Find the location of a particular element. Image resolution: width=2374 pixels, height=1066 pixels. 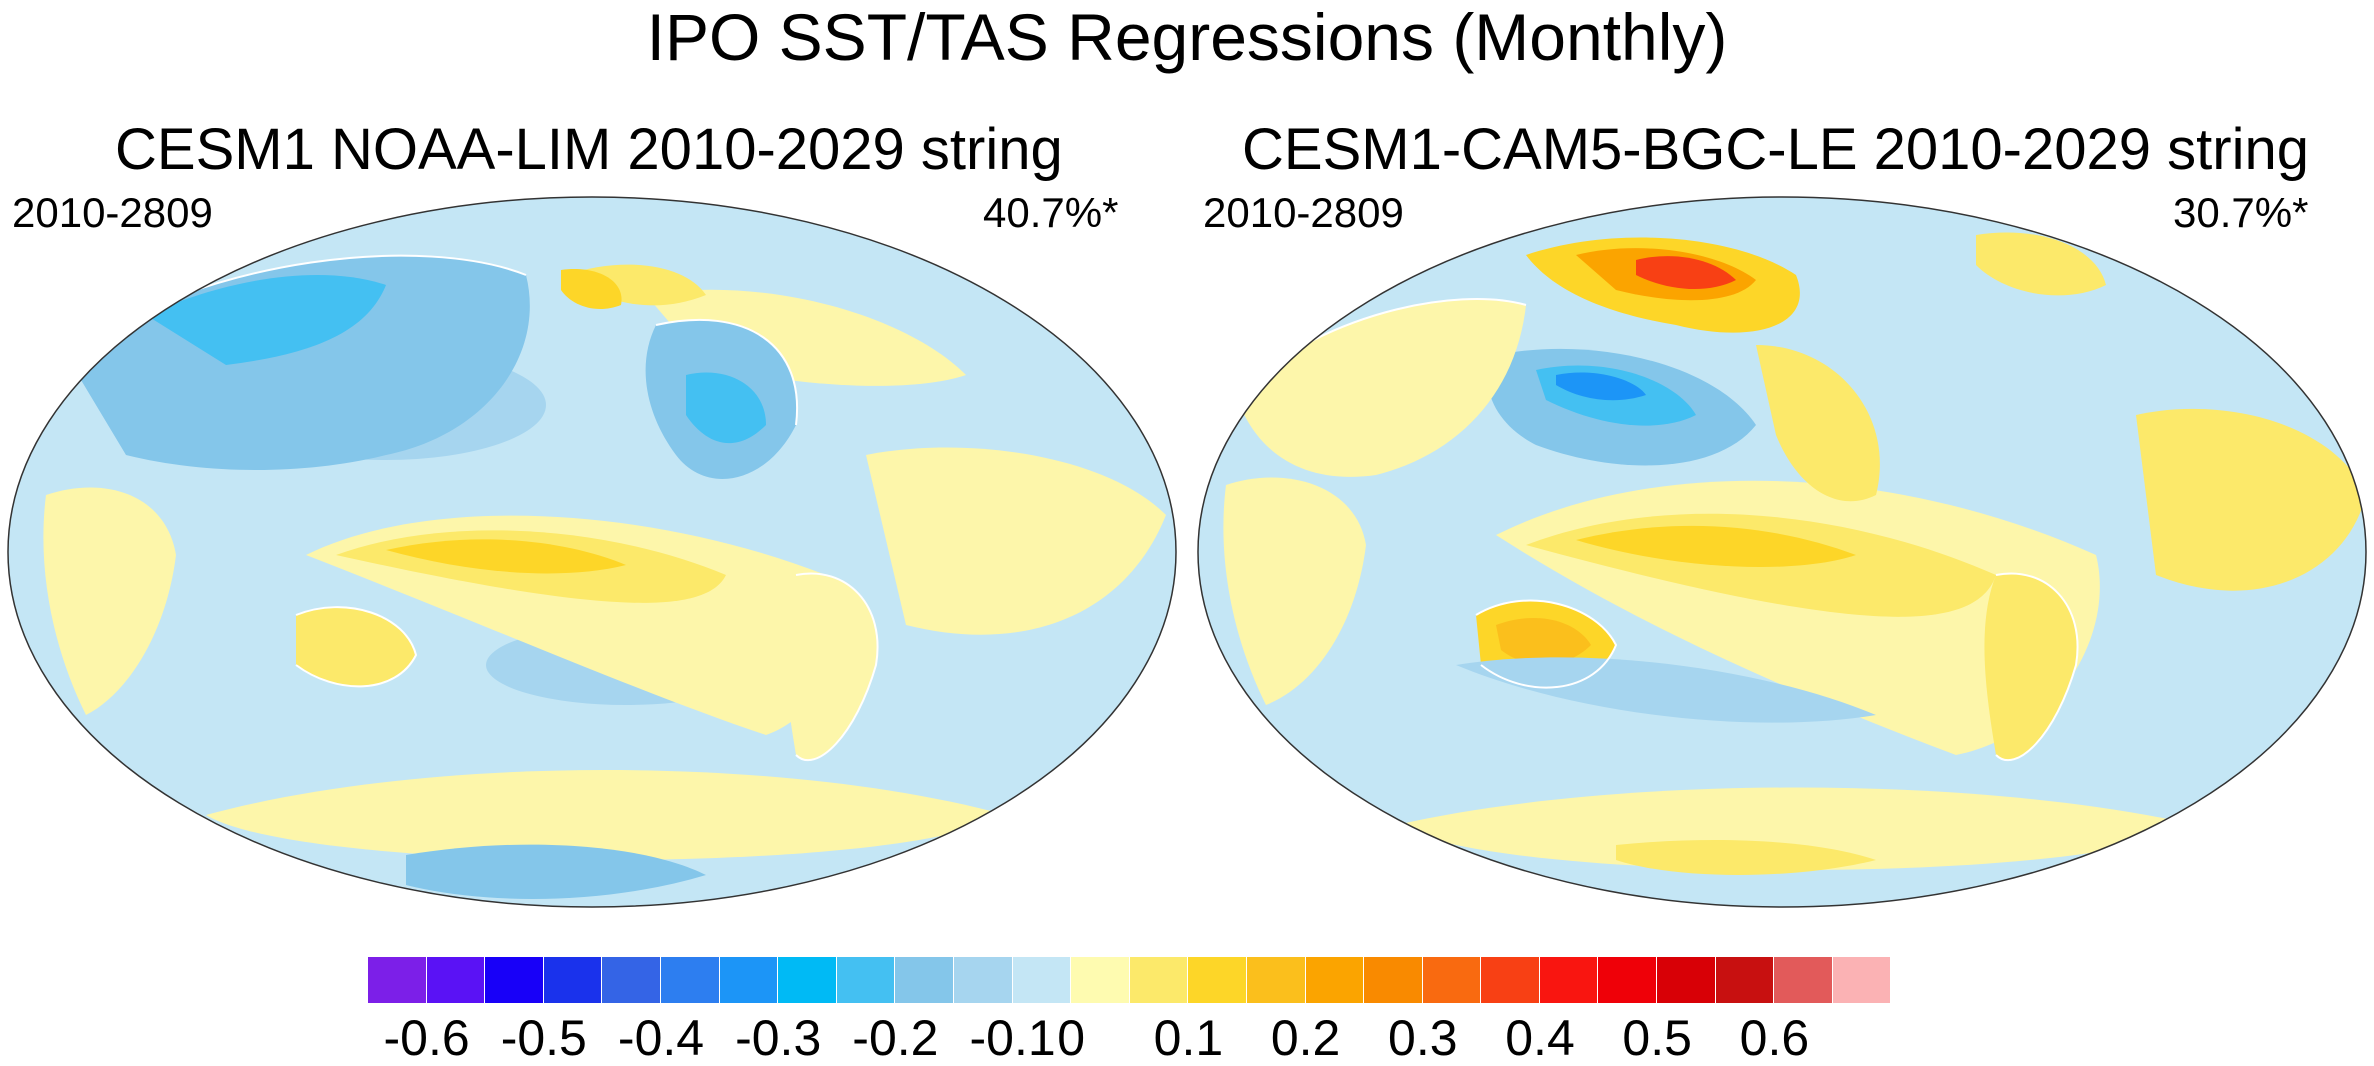

colorbar-tick-label: -0.1 is located at coordinates (1012, 1038).